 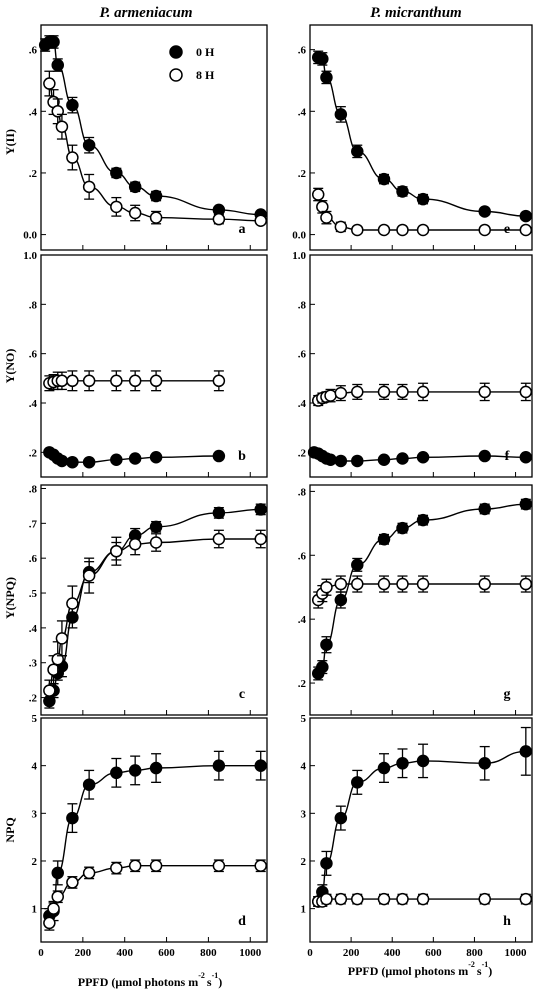 I want to click on y-axis-label: Y(NO), so click(x=10, y=366).